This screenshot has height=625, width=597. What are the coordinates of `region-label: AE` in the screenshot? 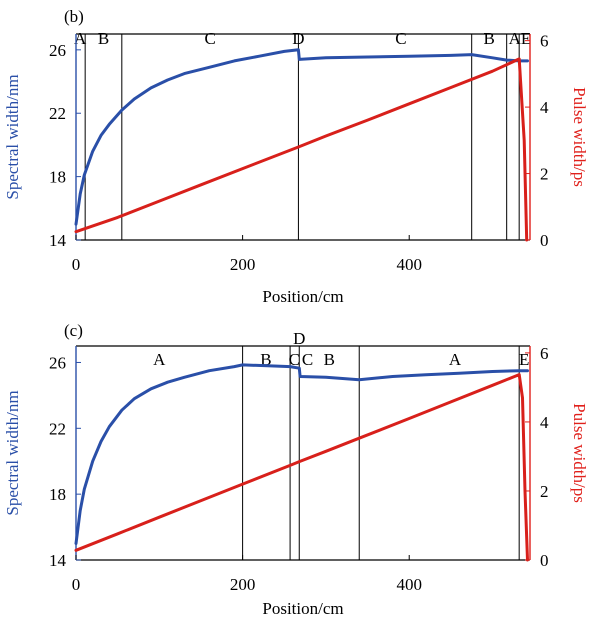 It's located at (520, 38).